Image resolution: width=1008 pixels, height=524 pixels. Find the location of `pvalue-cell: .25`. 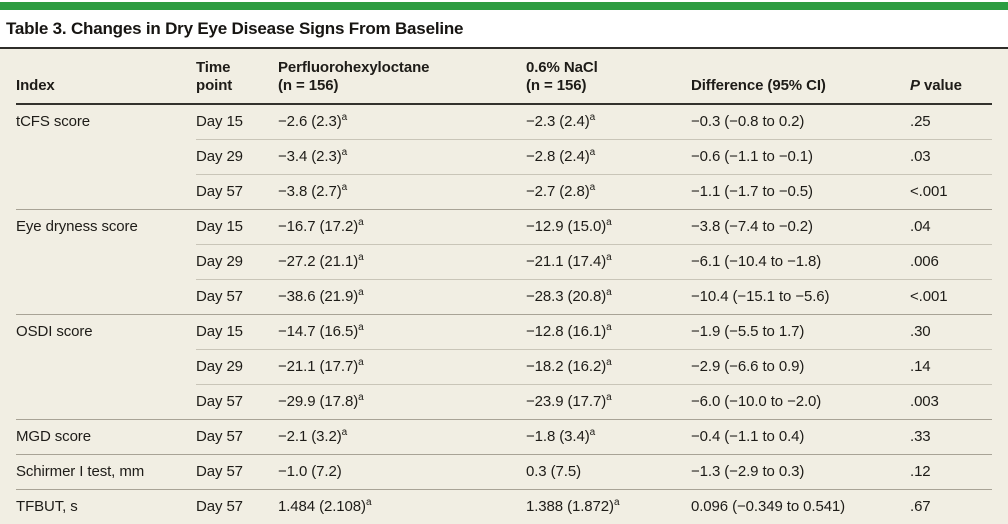

pvalue-cell: .25 is located at coordinates (951, 122).